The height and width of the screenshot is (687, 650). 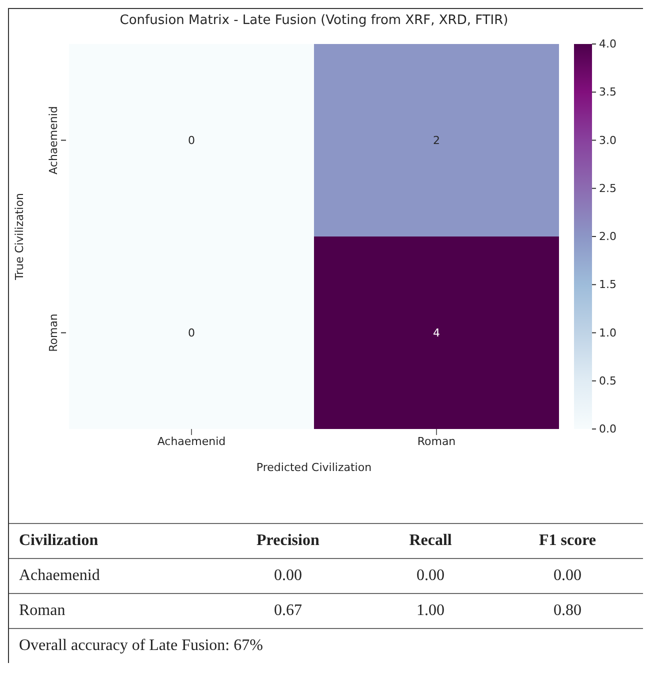 I want to click on data-label: 0.67, so click(x=288, y=611).